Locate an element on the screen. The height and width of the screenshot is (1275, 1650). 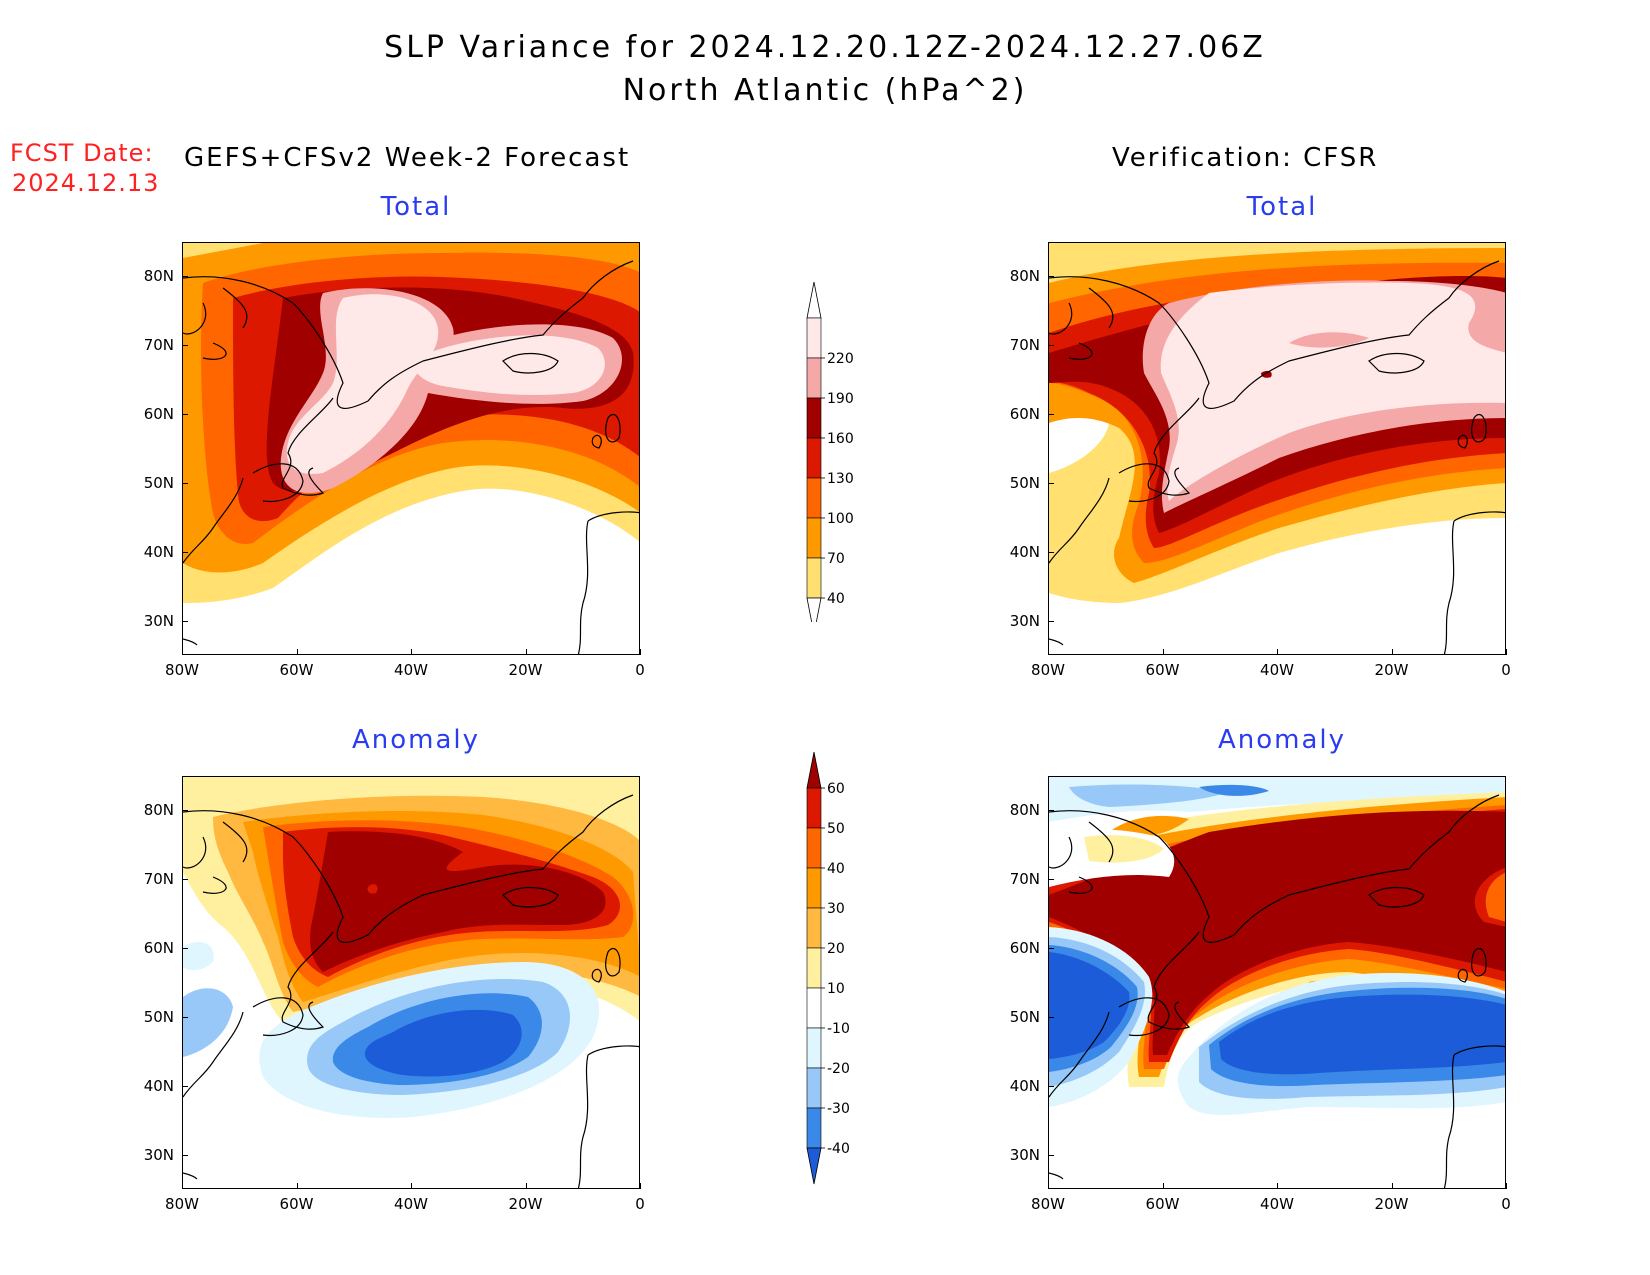
map-forecast-total is located at coordinates (411, 448).